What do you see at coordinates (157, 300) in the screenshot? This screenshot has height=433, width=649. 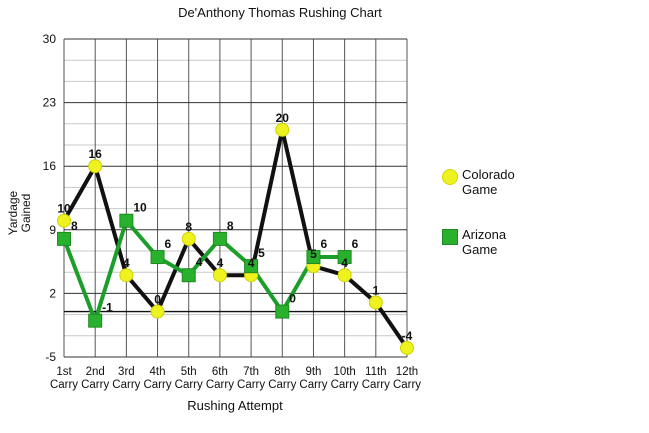 I see `colorado-data-label: 0` at bounding box center [157, 300].